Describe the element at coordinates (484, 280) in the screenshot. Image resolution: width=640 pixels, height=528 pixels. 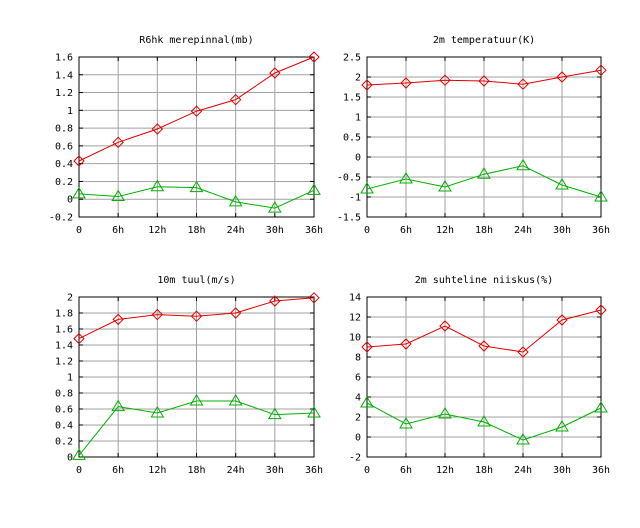
I see `chart-title: 2m suhteline niiskus(%)` at that location.